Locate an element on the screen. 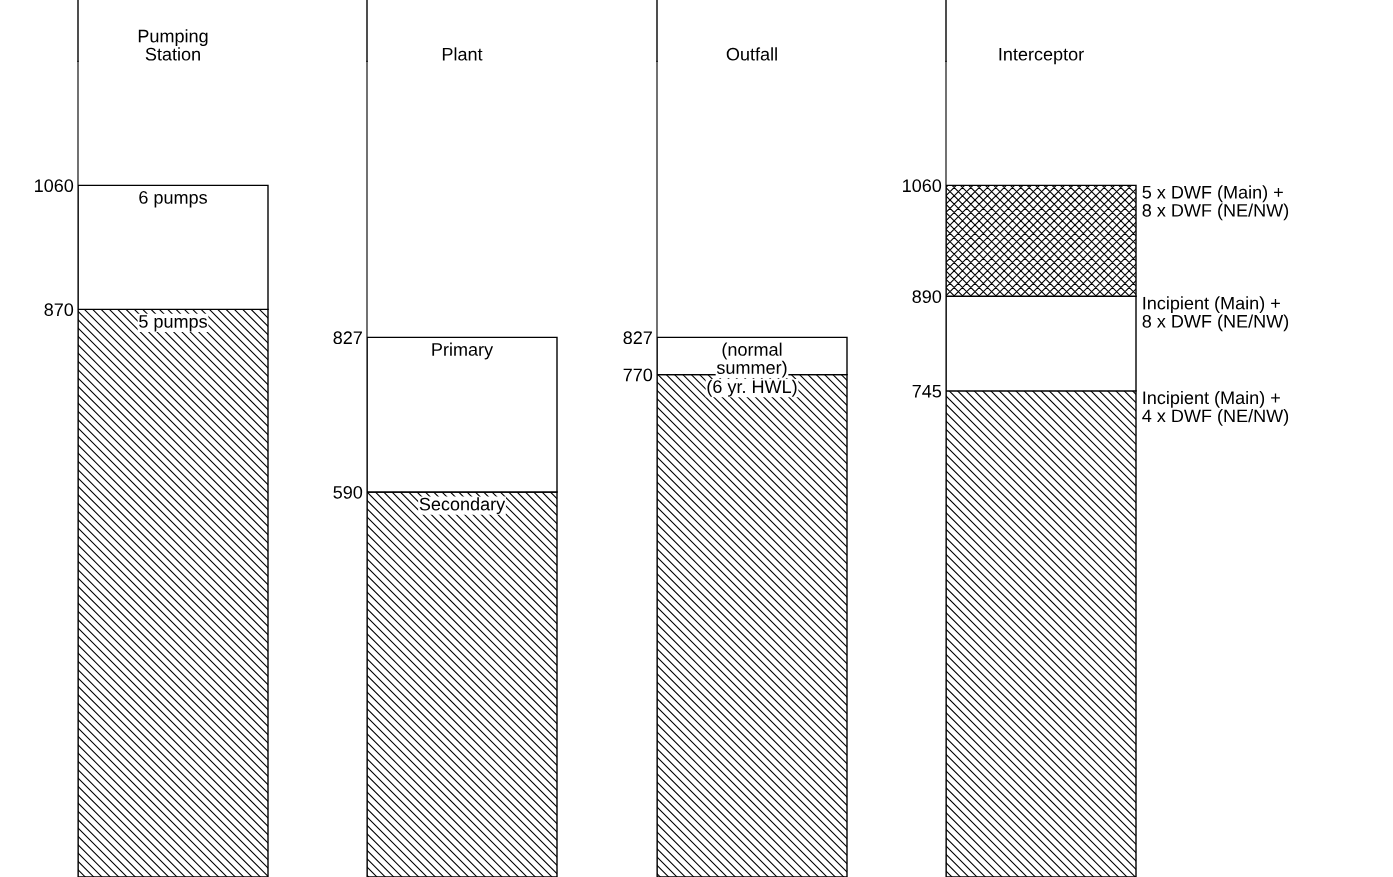  x-tick-label: Interceptor is located at coordinates (1041, 56).